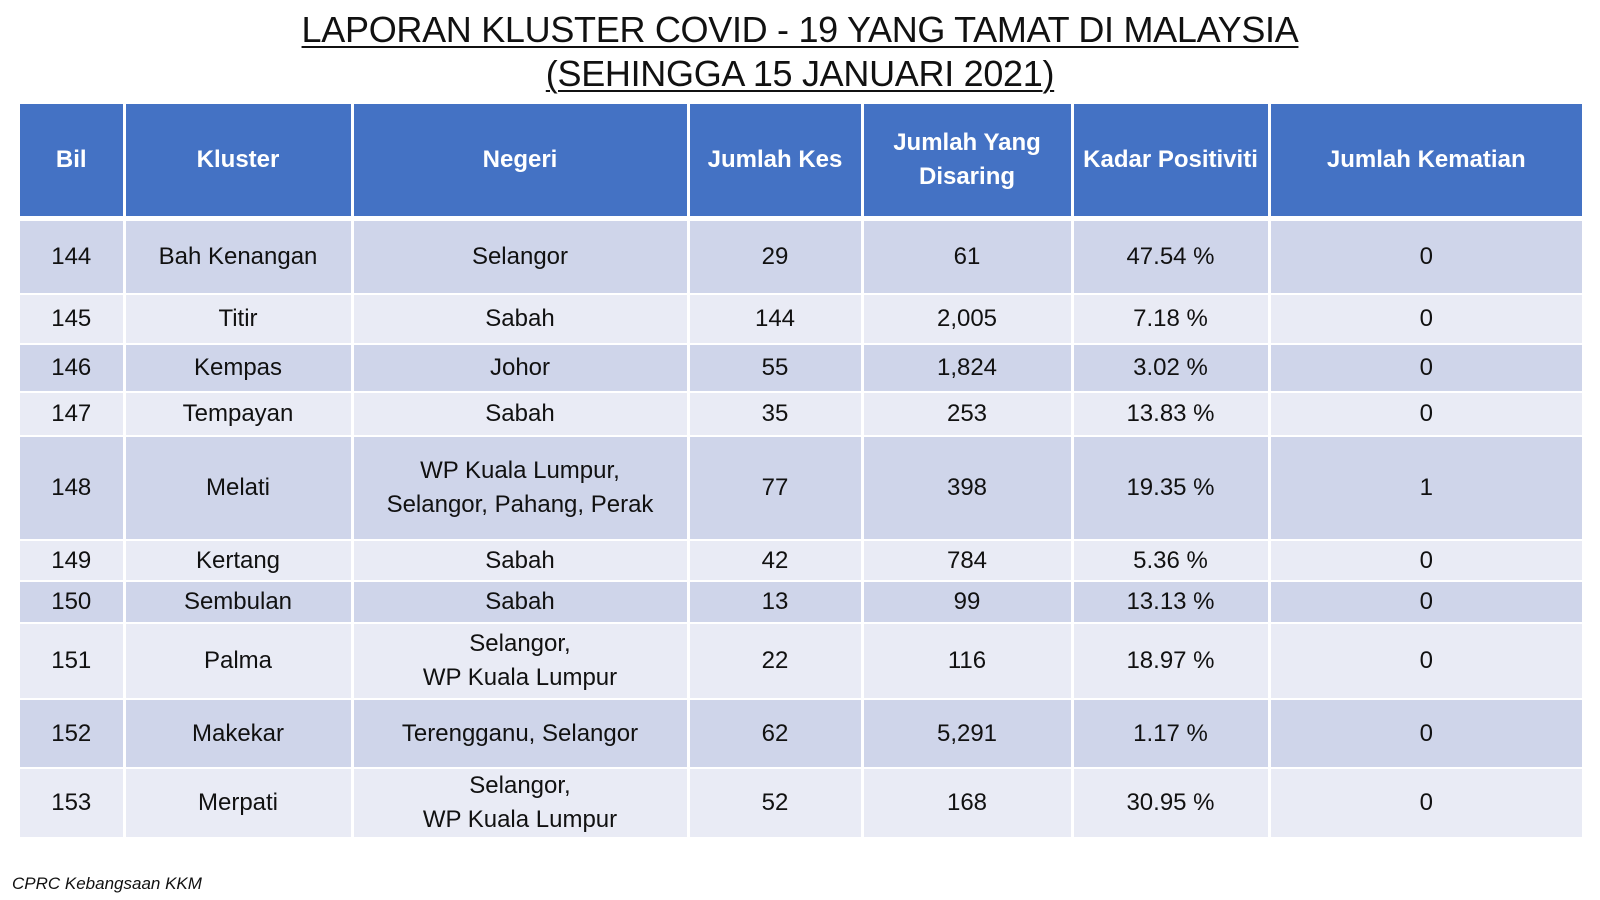 The image size is (1600, 900). I want to click on cell-bil: 153, so click(73, 803).